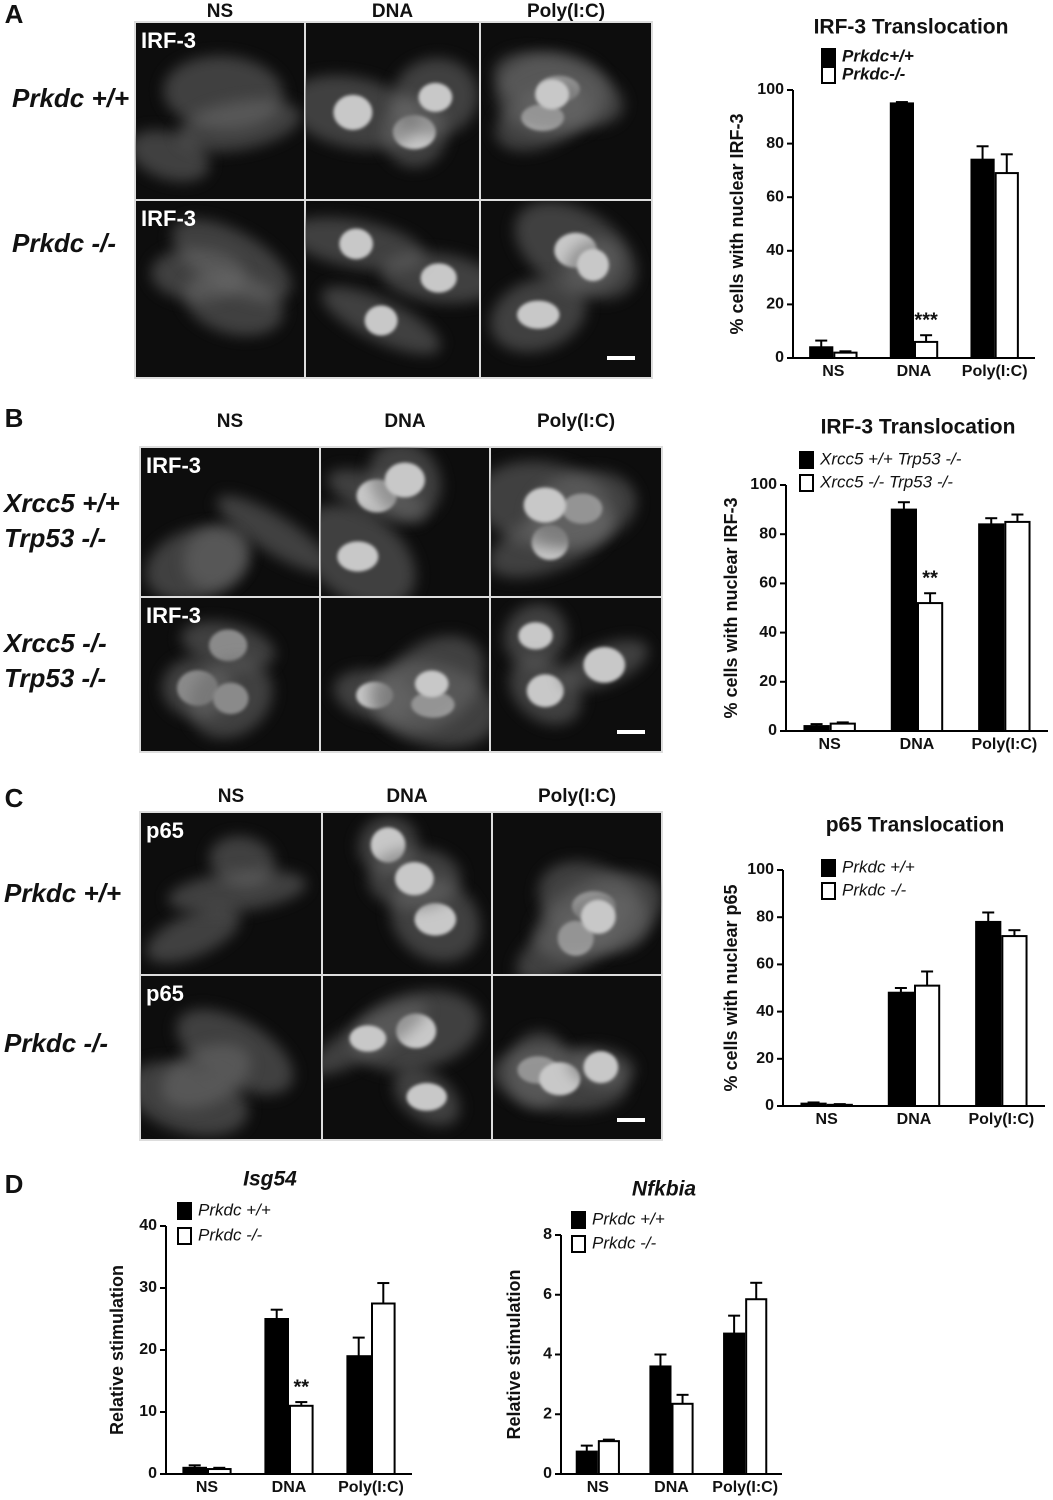 The image size is (1053, 1500). What do you see at coordinates (547, 1294) in the screenshot?
I see `y-tick-label: 6` at bounding box center [547, 1294].